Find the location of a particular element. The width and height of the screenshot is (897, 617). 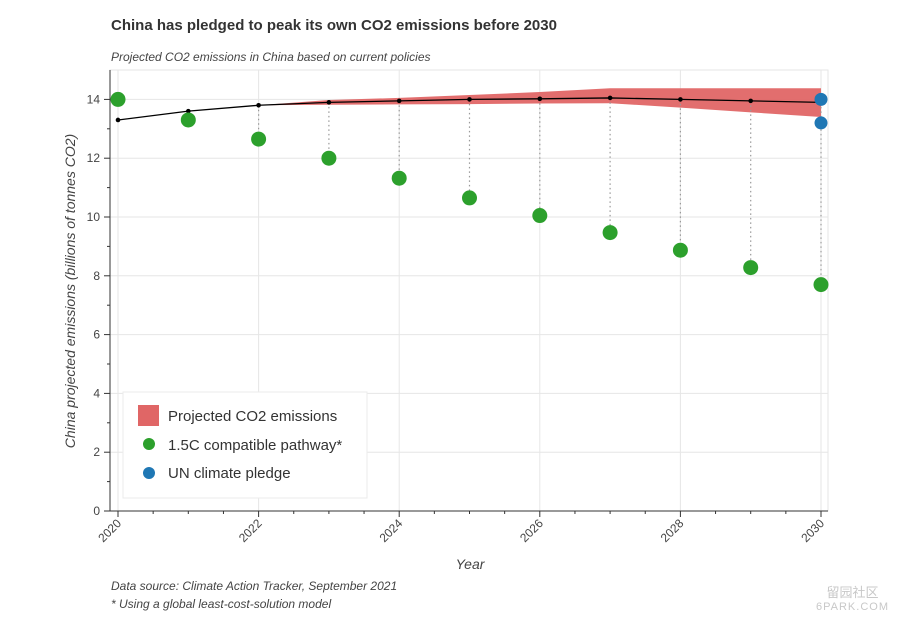

y-tick-label: 6 is located at coordinates (96, 335).